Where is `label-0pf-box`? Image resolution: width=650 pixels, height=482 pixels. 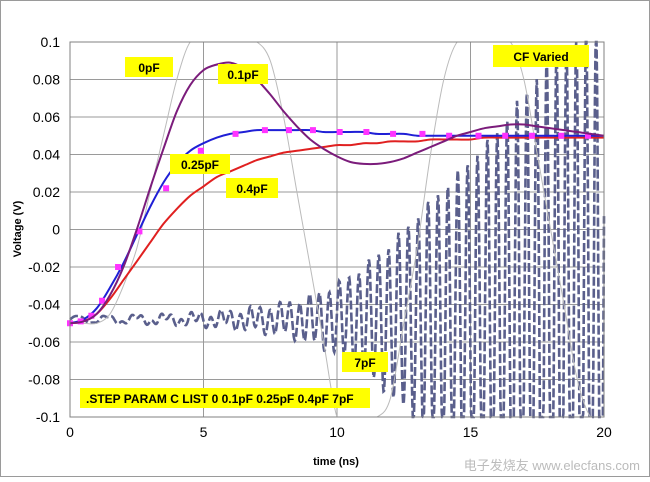
label-0pf-box is located at coordinates (149, 67).